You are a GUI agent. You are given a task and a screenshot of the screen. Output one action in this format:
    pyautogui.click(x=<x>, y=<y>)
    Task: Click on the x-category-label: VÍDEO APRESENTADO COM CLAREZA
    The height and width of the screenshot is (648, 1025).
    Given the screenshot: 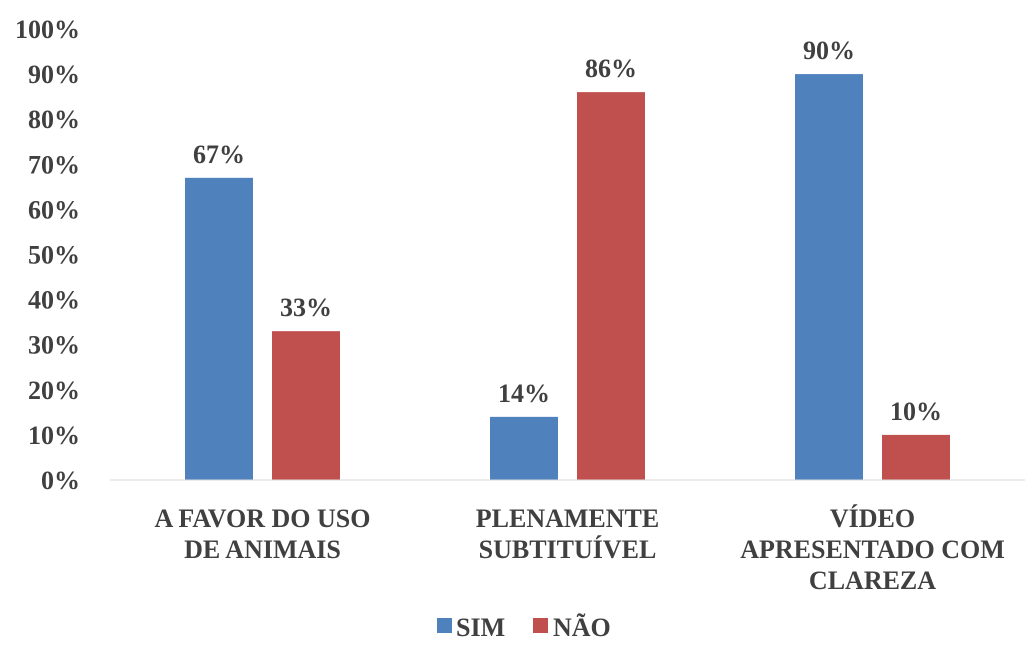 What is the action you would take?
    pyautogui.click(x=872, y=549)
    